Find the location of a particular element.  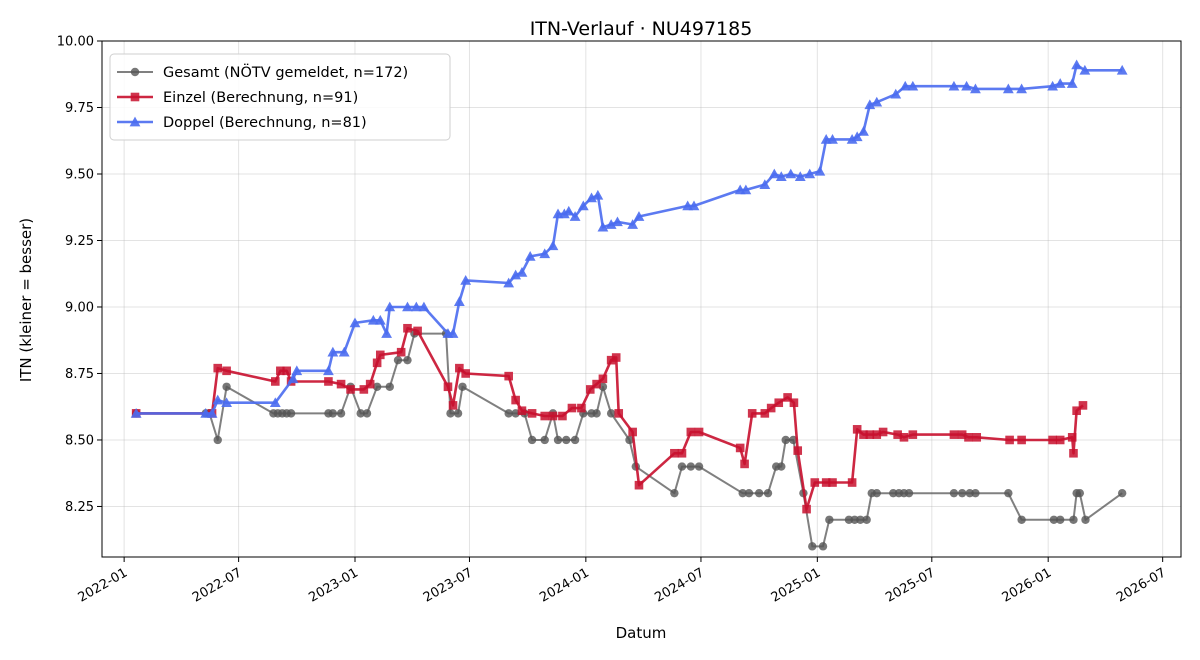

x-tick-label: 2024-07 is located at coordinates (679, 585).